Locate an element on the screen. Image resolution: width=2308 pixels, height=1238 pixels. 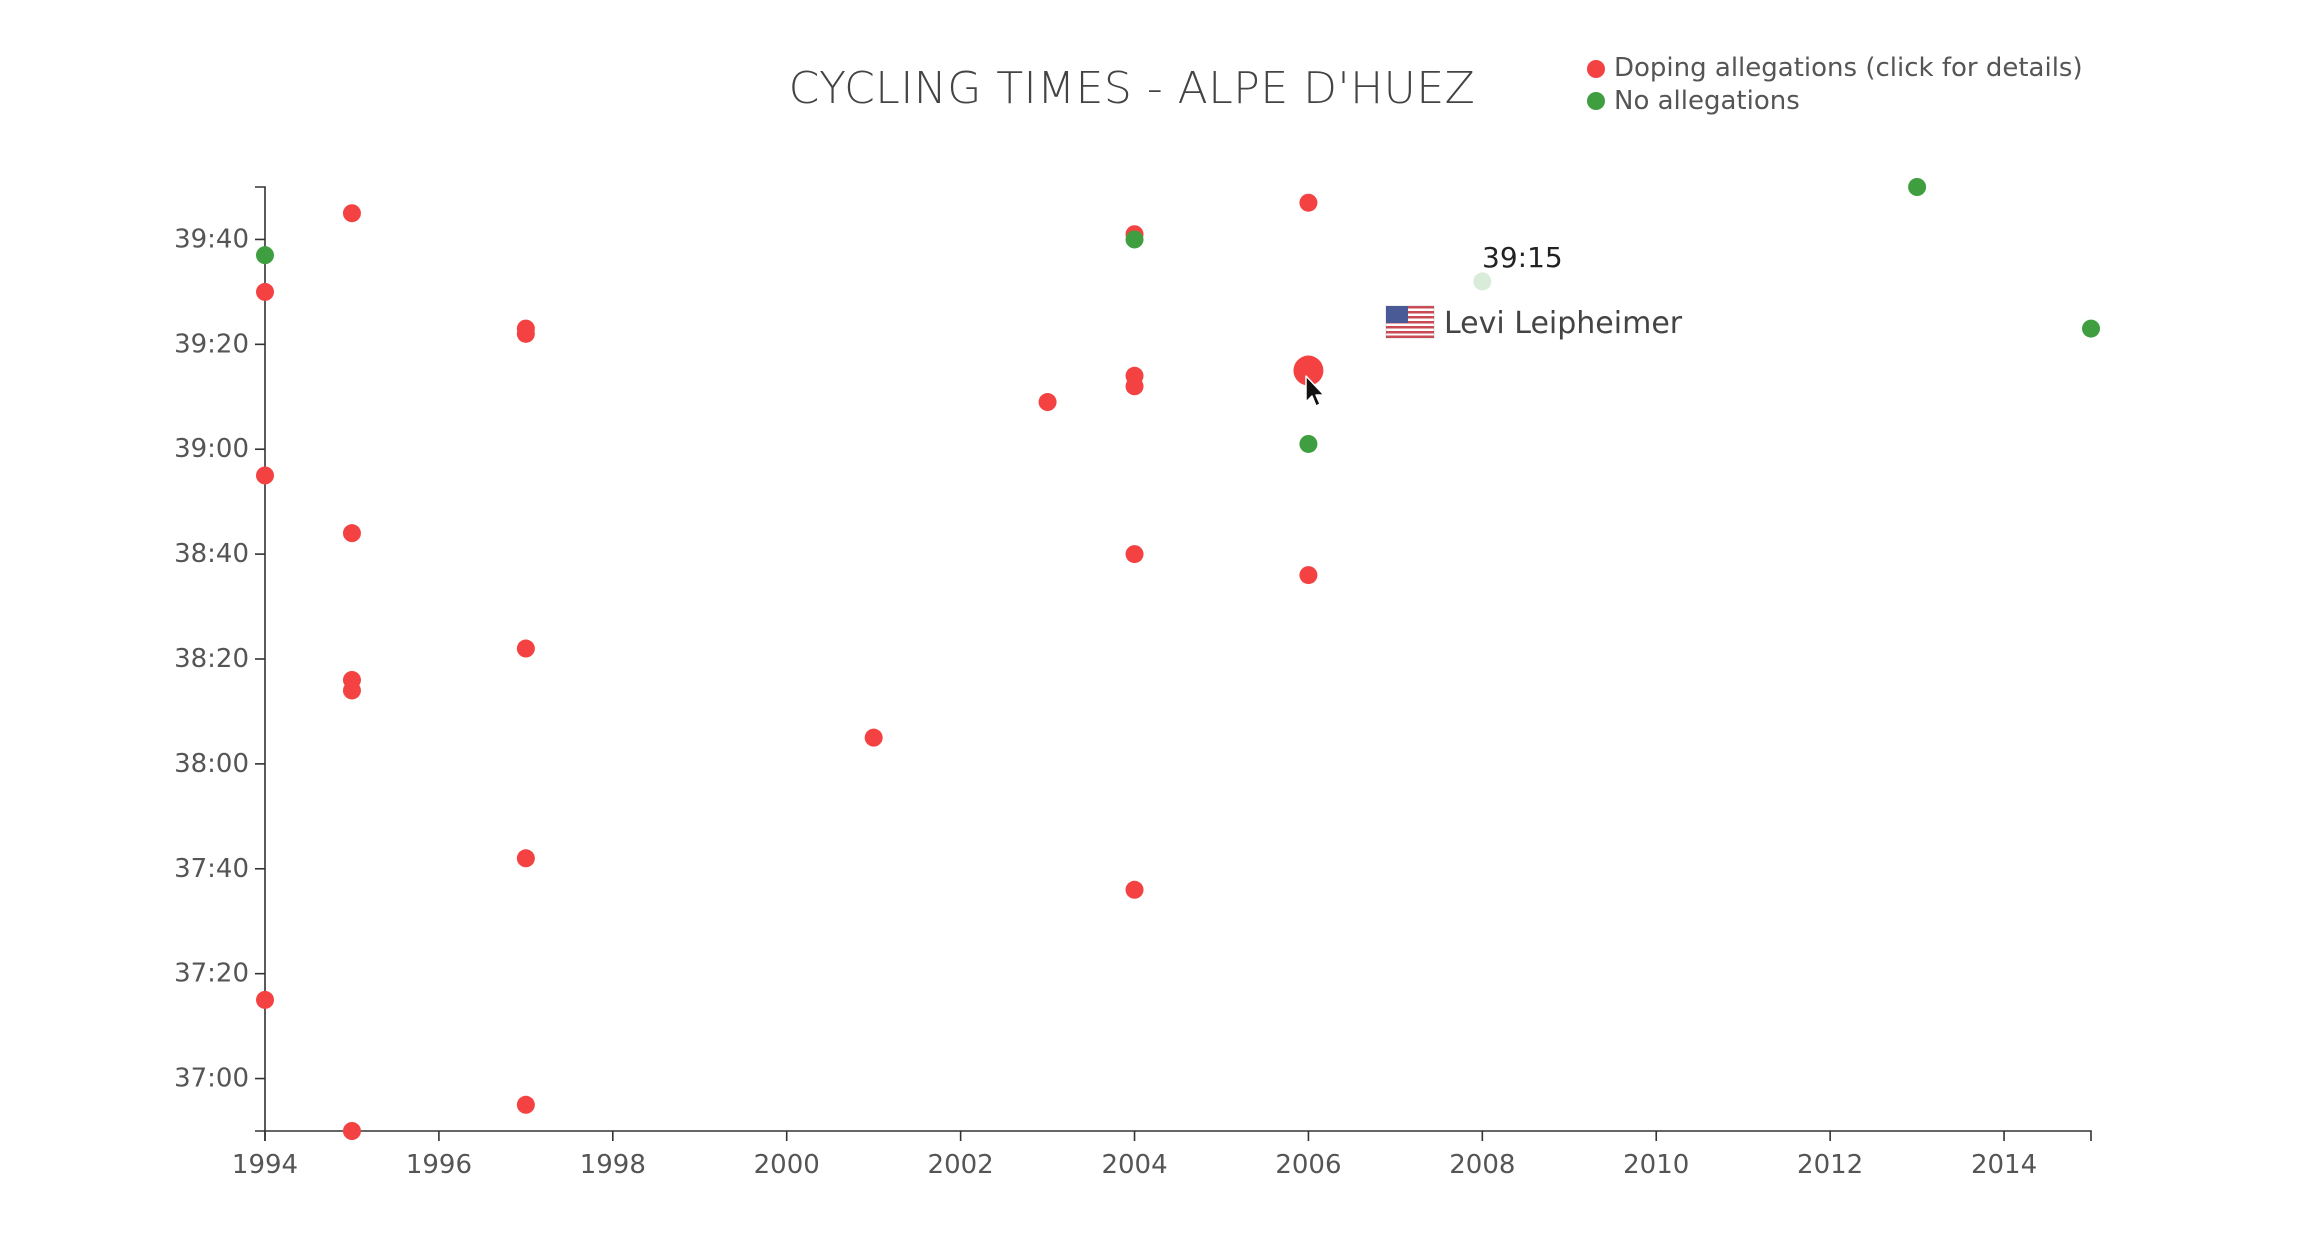
x-tick-label: 2004 is located at coordinates (1134, 1165).